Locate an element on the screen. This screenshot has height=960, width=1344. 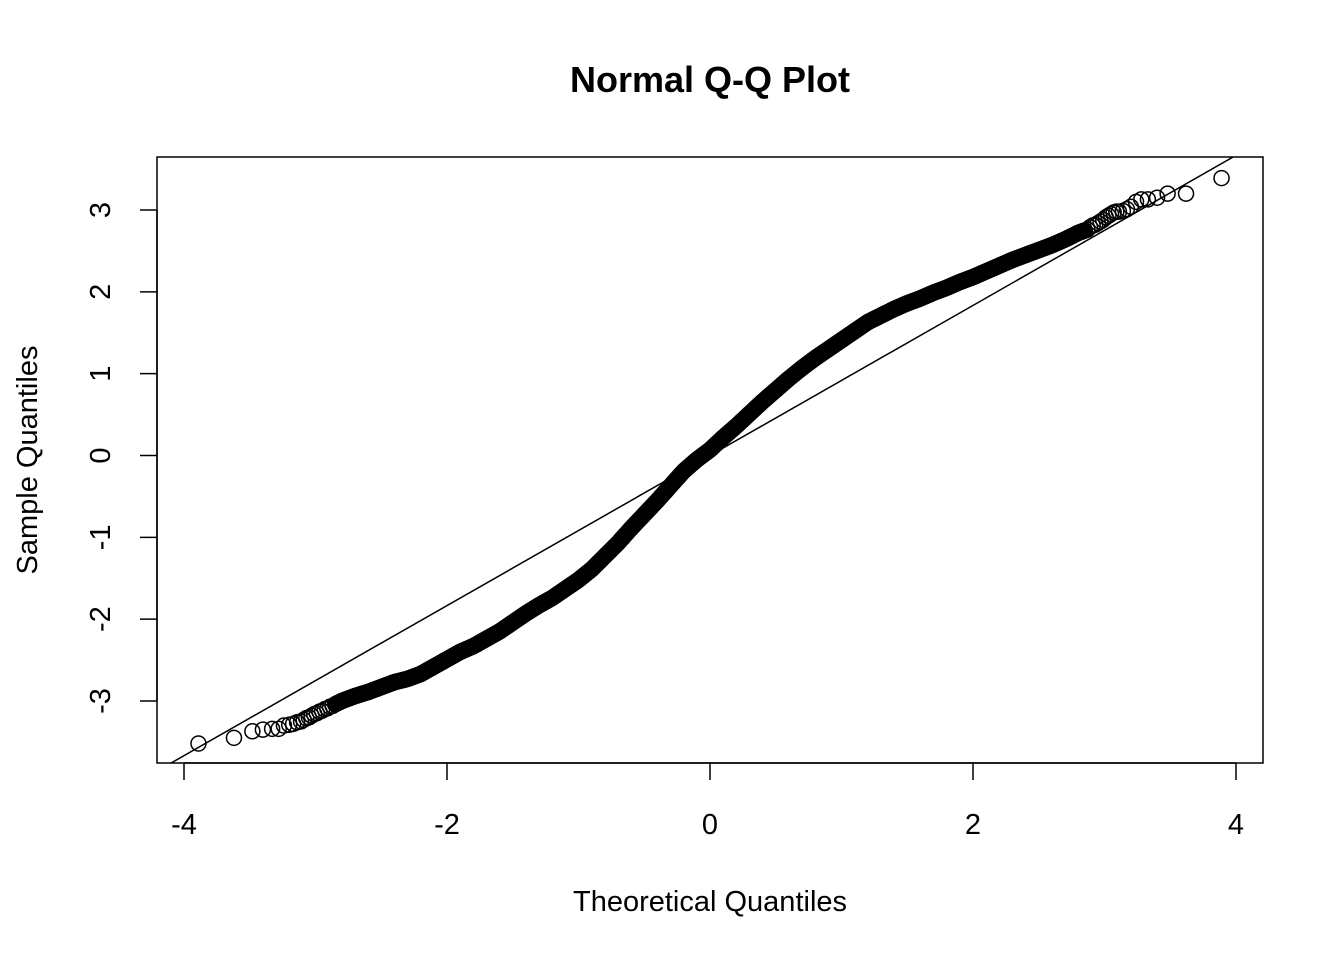
x-tick-label: 2 is located at coordinates (973, 825).